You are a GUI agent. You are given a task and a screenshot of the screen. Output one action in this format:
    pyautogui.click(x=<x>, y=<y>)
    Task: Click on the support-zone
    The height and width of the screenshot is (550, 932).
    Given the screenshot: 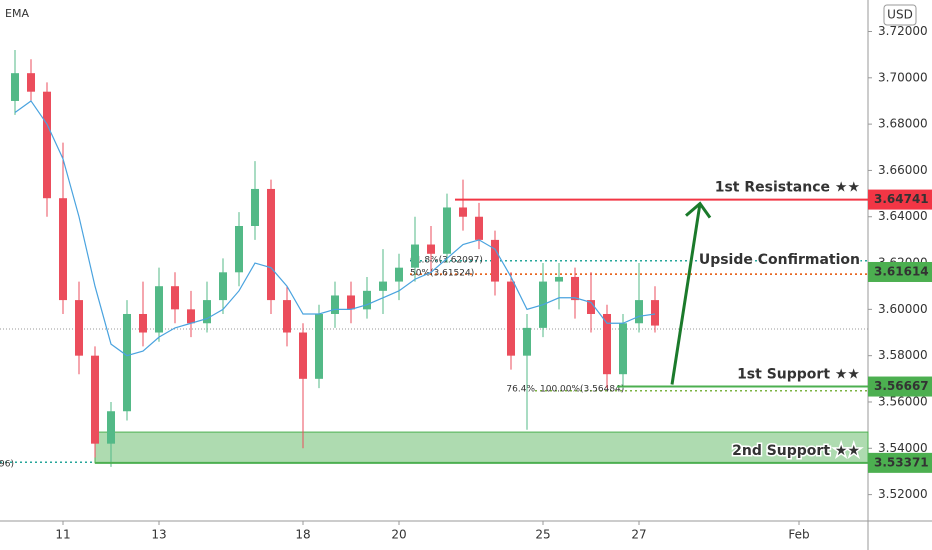 What is the action you would take?
    pyautogui.click(x=481, y=447)
    